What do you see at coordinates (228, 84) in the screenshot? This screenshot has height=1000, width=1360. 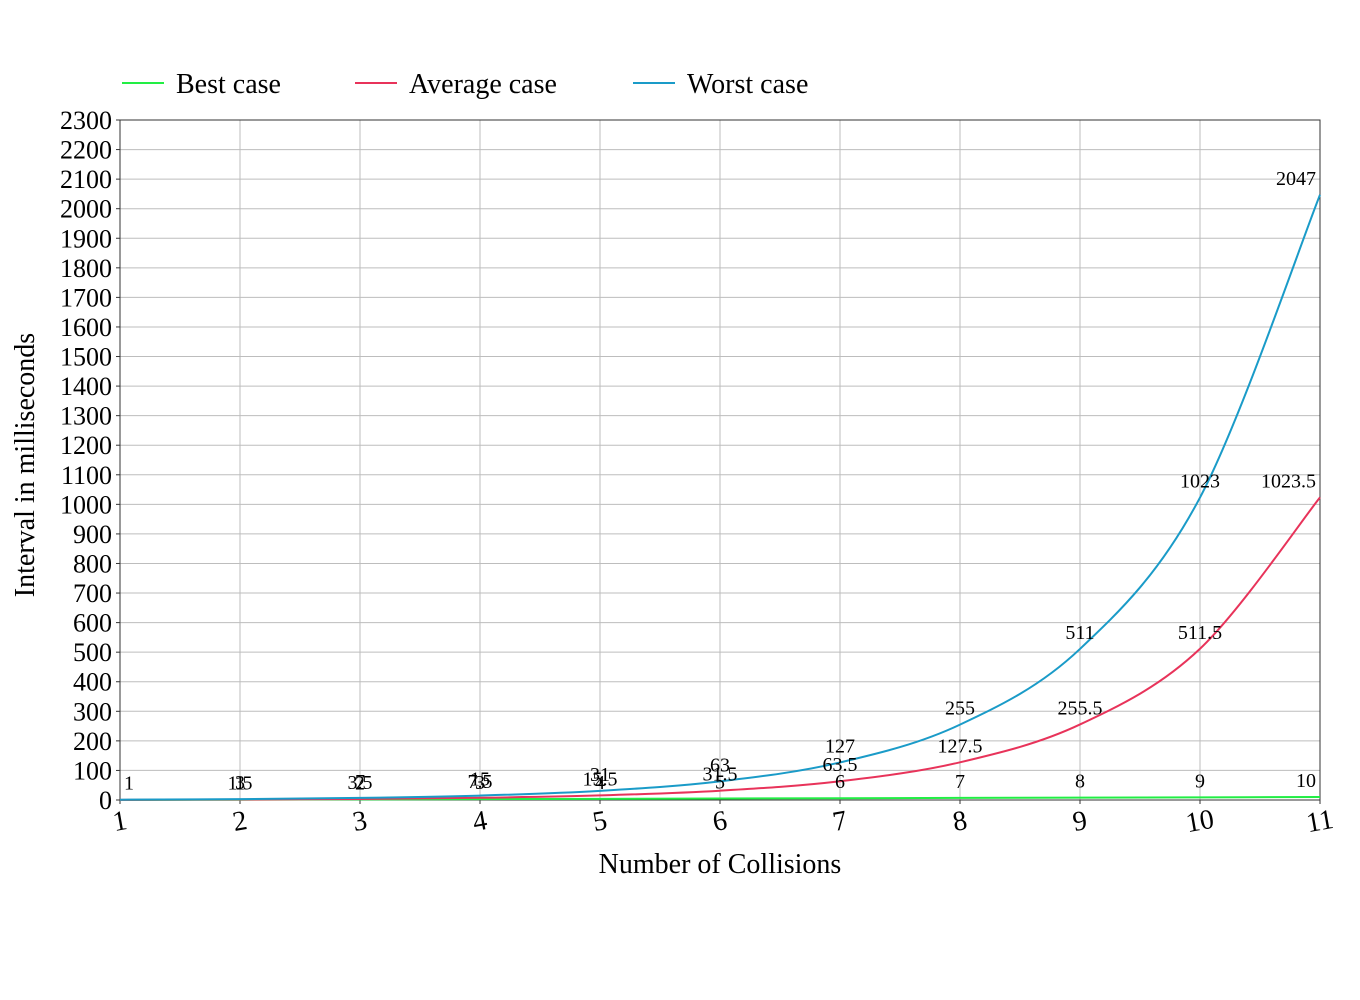 I see `legend-label-best-case: Best case` at bounding box center [228, 84].